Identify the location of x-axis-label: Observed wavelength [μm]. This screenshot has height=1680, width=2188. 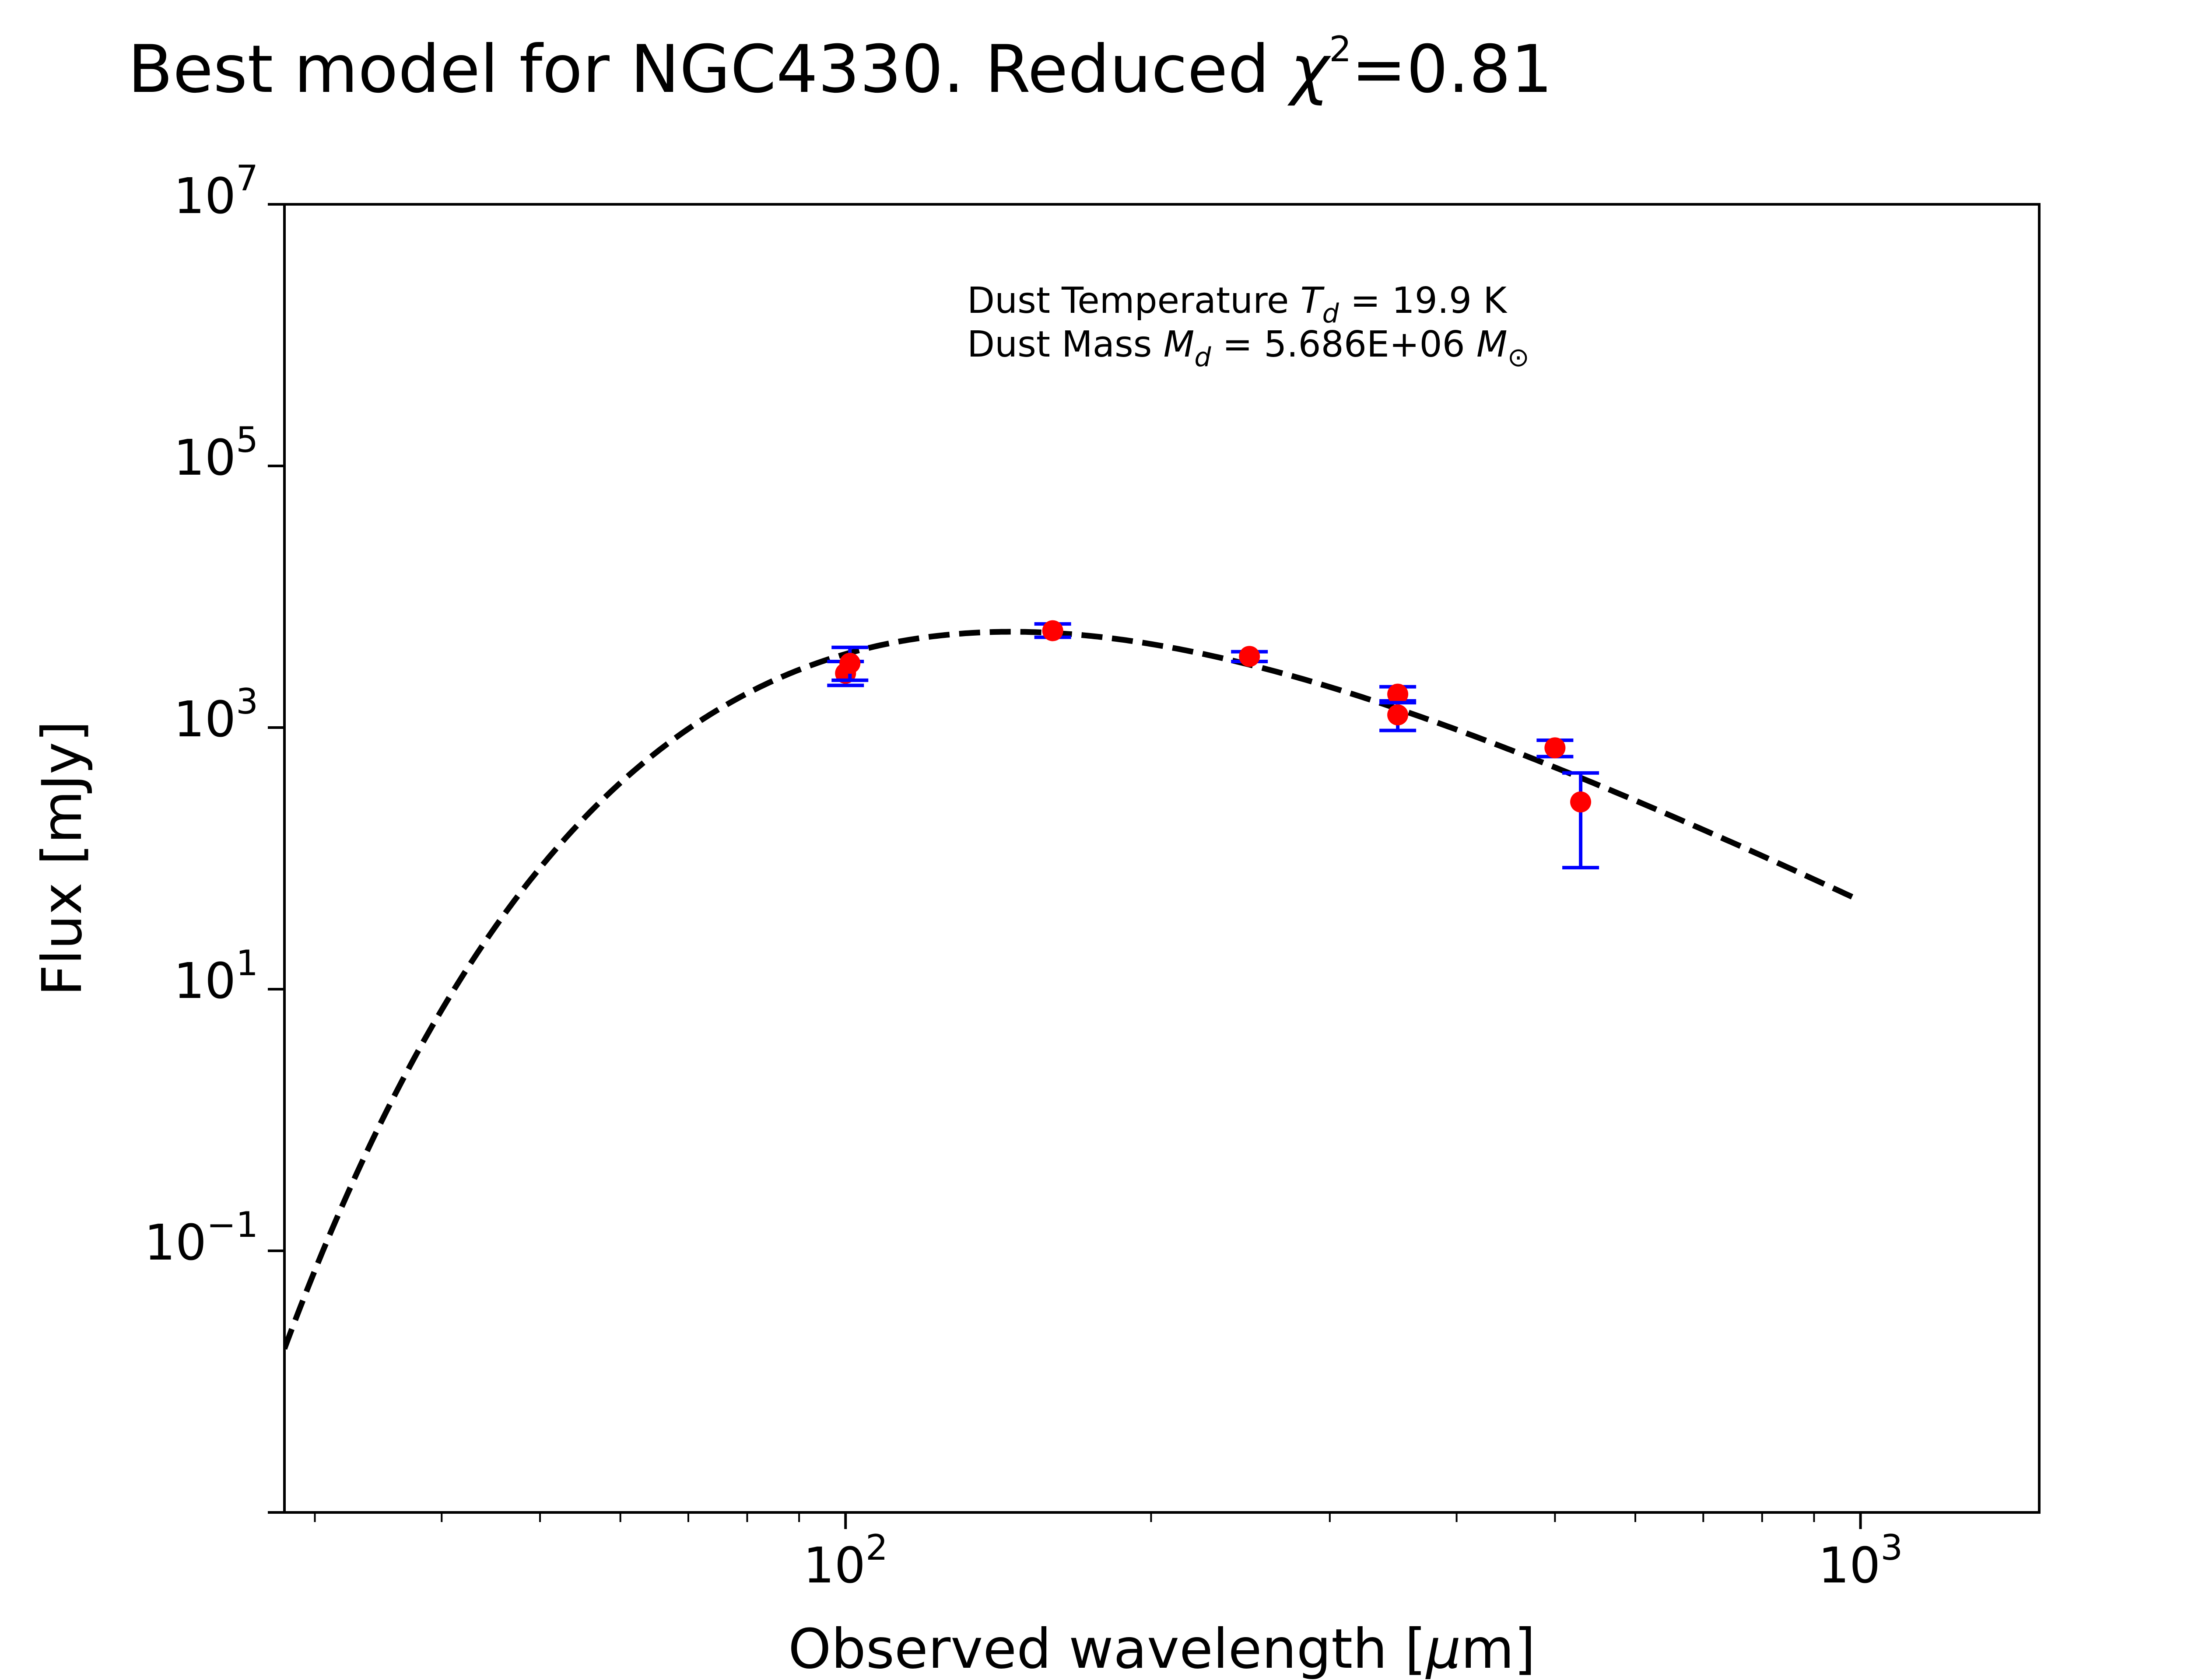
(1162, 1648).